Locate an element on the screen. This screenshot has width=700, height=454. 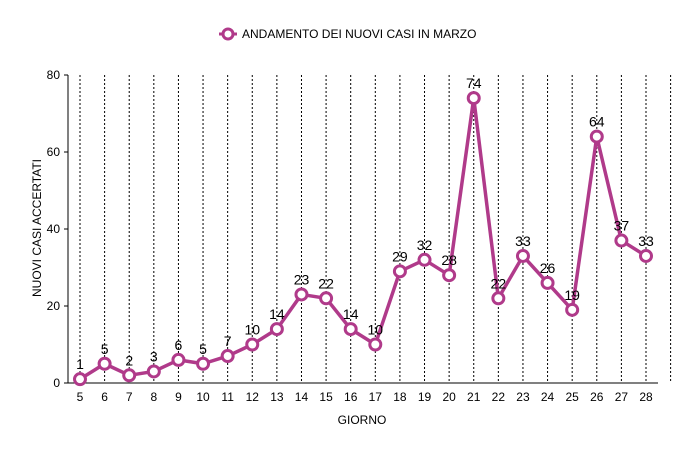
y-tick-label: 0 is located at coordinates (56, 383).